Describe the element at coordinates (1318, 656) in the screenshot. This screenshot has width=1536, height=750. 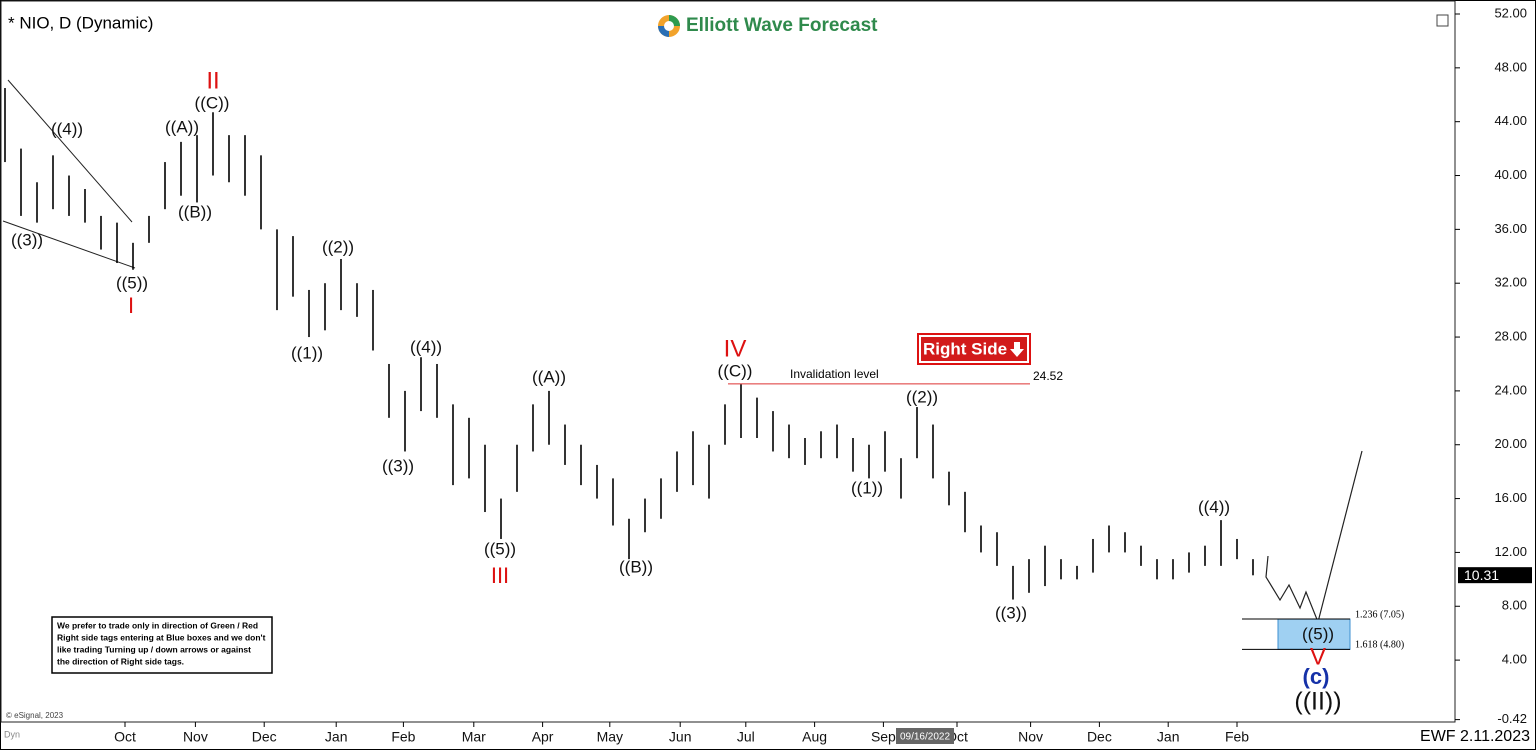
I see `wave-label: V` at that location.